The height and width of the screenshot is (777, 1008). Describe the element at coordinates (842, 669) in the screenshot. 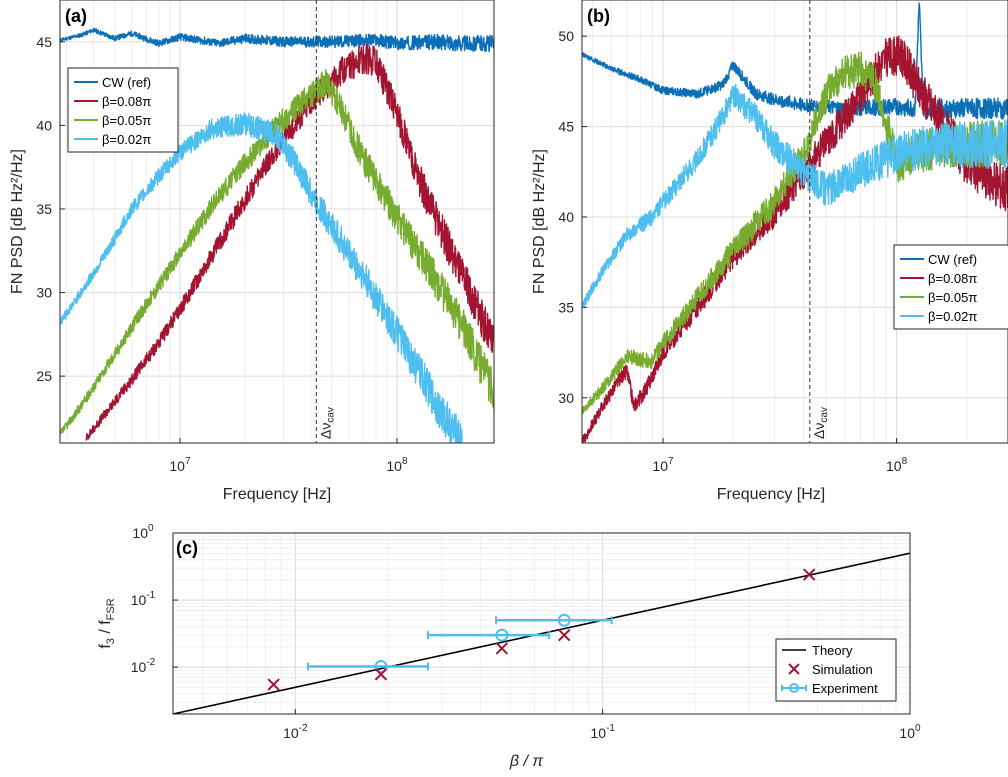

I see `legend-entry: Simulation` at that location.